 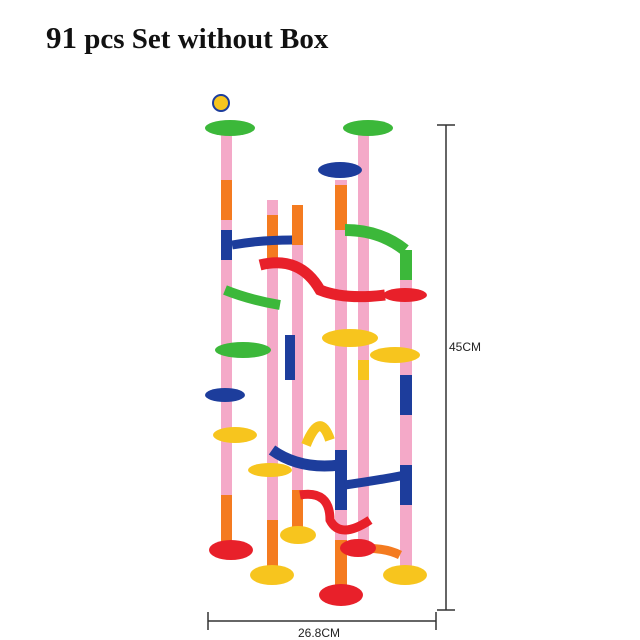 What do you see at coordinates (206, 39) in the screenshot?
I see `title-text: pcs Set without Box` at bounding box center [206, 39].